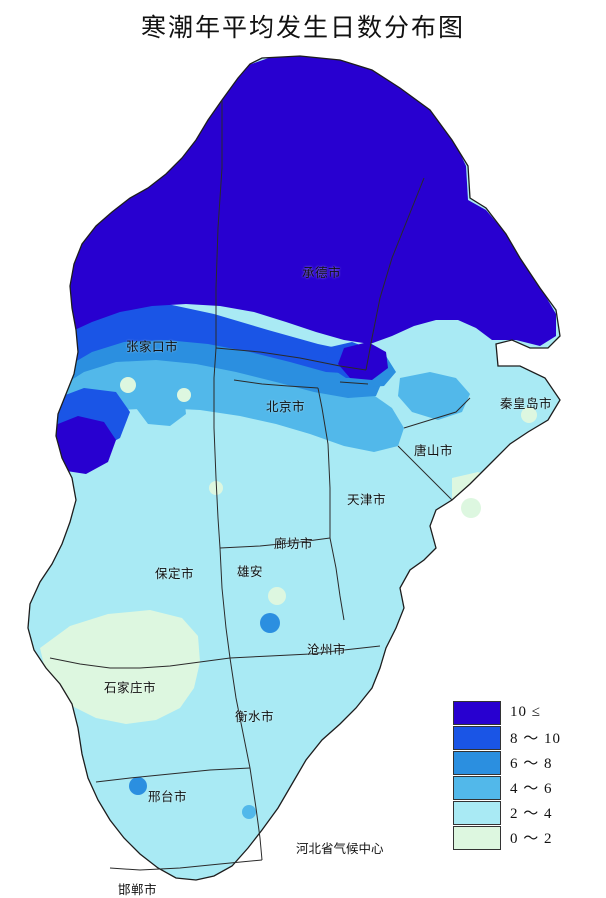 The width and height of the screenshot is (606, 898). I want to click on city-label-chengde: 承德市, so click(322, 273).